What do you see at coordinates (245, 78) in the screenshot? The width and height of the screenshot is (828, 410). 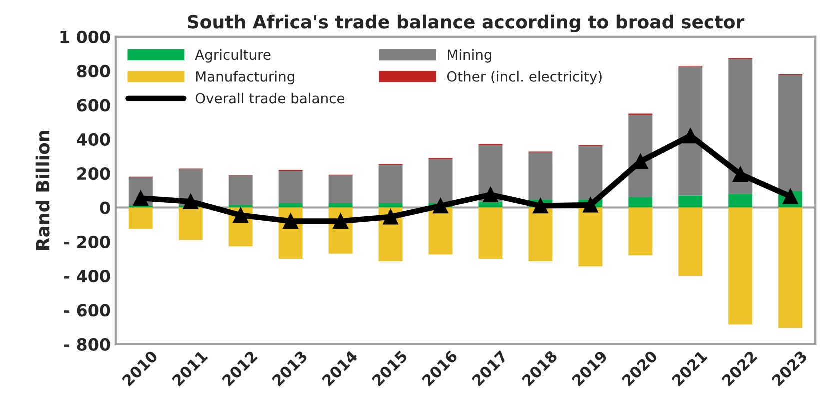 I see `legend-label: Manufacturing` at bounding box center [245, 78].